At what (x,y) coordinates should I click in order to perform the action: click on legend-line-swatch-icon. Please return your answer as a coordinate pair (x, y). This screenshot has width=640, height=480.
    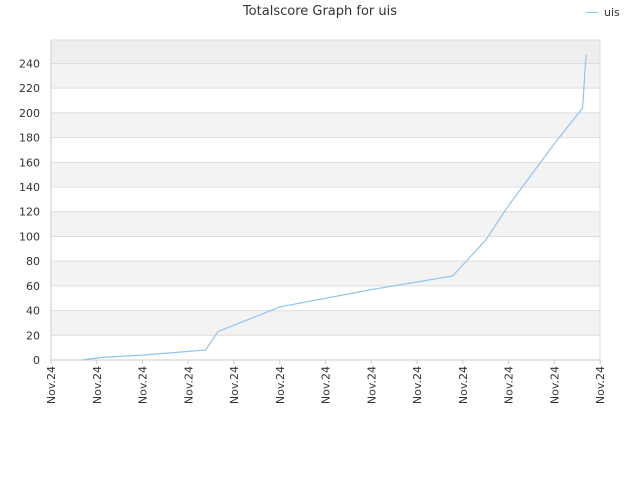
    Looking at the image, I should click on (592, 12).